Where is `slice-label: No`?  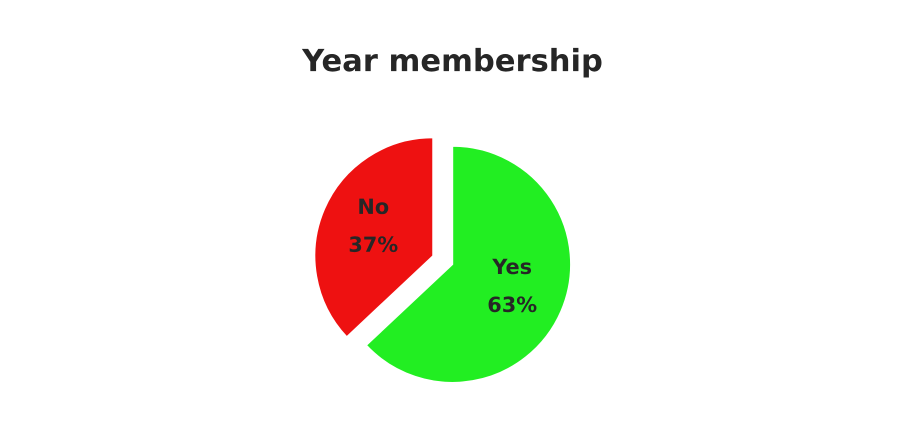 slice-label: No is located at coordinates (373, 206).